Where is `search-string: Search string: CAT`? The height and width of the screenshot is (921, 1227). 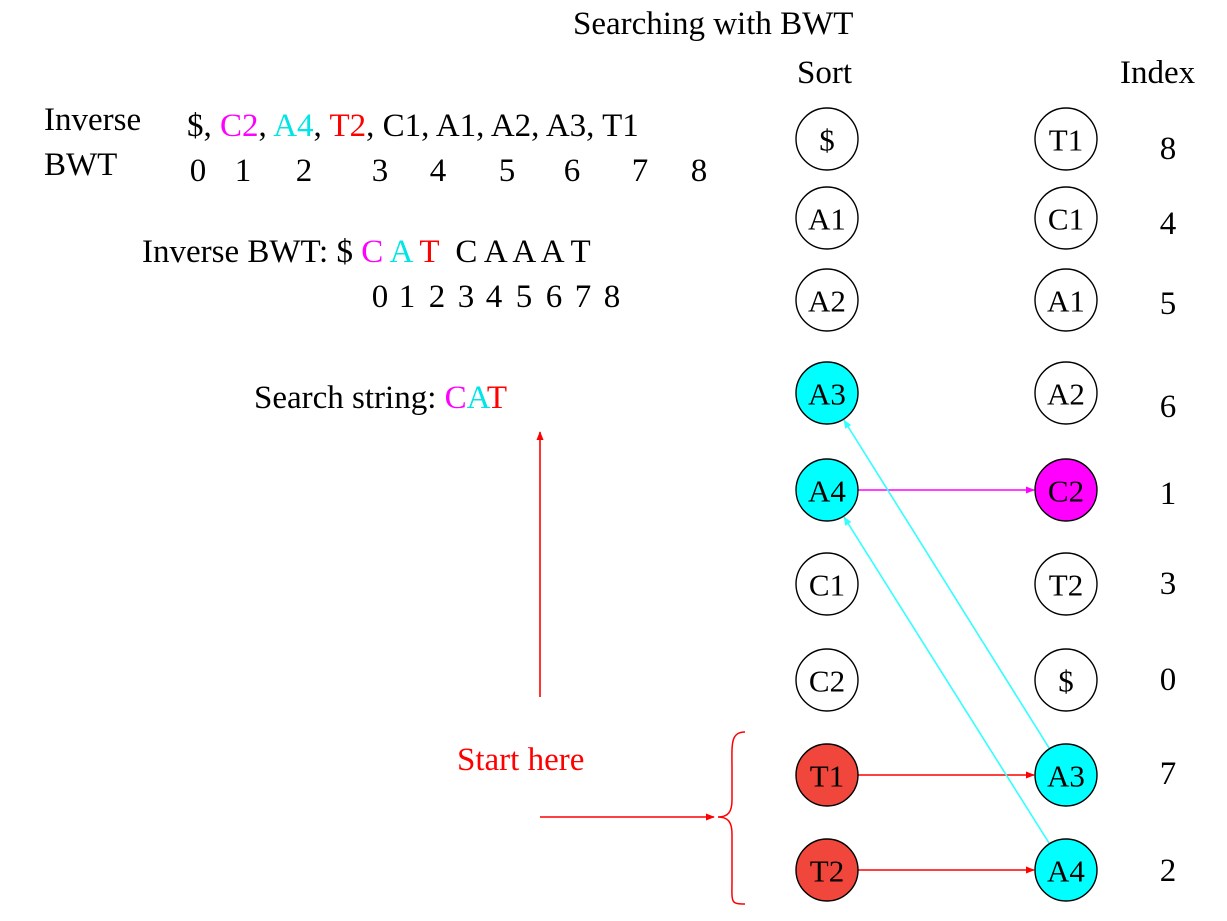
search-string: Search string: CAT is located at coordinates (380, 398).